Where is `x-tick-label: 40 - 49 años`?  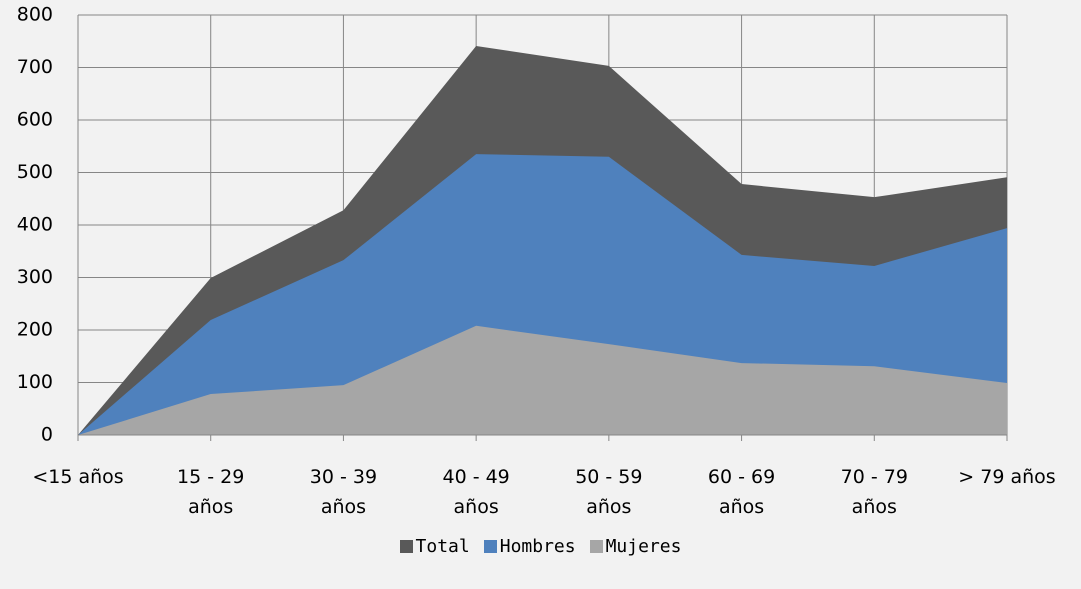
x-tick-label: 40 - 49 años is located at coordinates (476, 492).